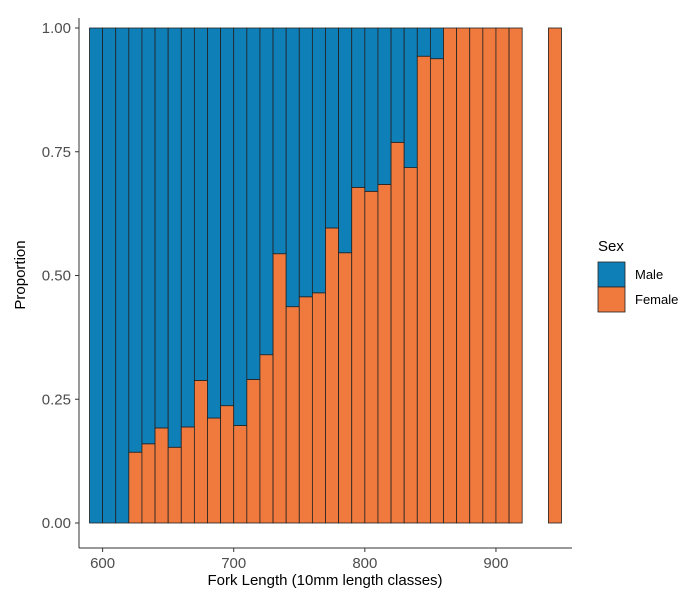  Describe the element at coordinates (656, 299) in the screenshot. I see `legend-label-female: Female` at that location.